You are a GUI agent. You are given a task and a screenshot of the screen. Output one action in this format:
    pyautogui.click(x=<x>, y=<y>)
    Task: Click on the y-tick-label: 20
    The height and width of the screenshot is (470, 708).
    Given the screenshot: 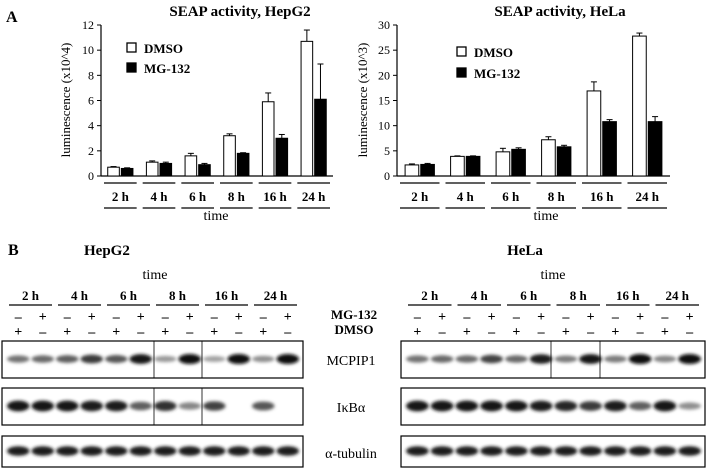 What is the action you would take?
    pyautogui.click(x=384, y=75)
    